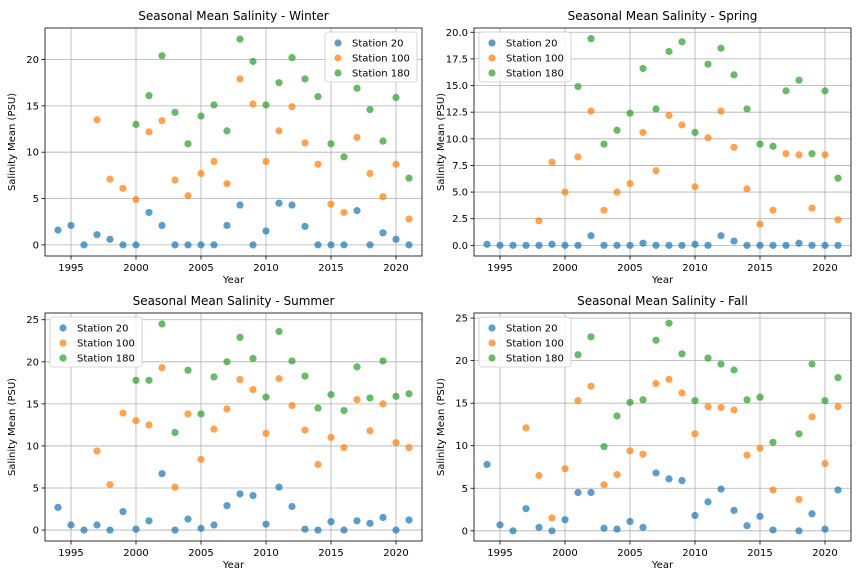 Image resolution: width=864 pixels, height=576 pixels. I want to click on chart-title: Seasonal Mean Salinity - Winter, so click(233, 16).